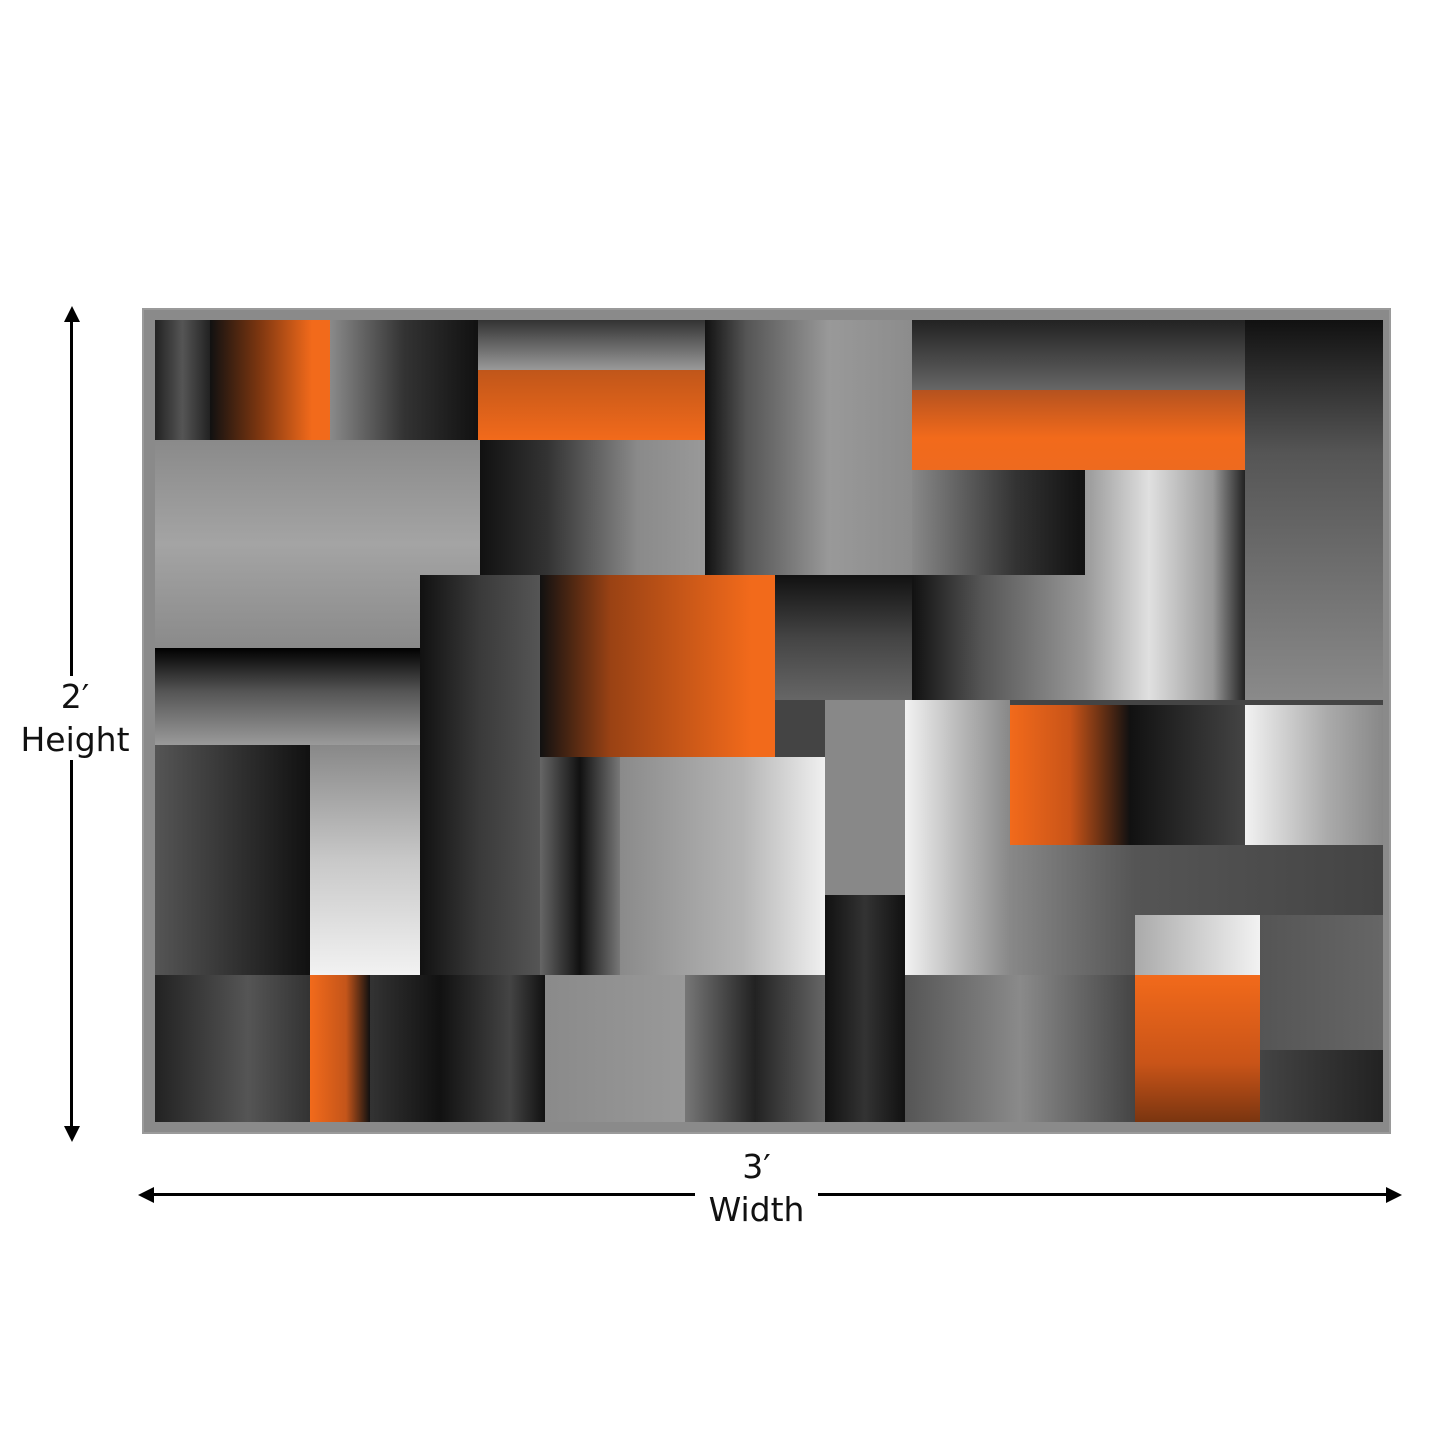  Describe the element at coordinates (756, 1209) in the screenshot. I see `width-text: Width` at that location.